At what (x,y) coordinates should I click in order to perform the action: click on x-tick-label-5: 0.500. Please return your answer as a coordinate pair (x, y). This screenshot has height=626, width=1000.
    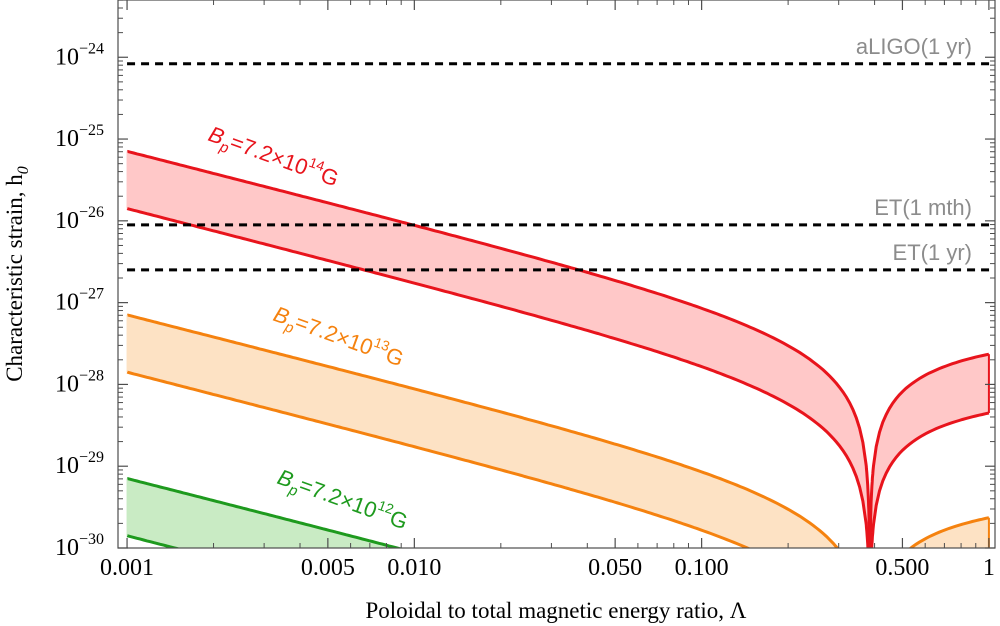
    Looking at the image, I should click on (902, 568).